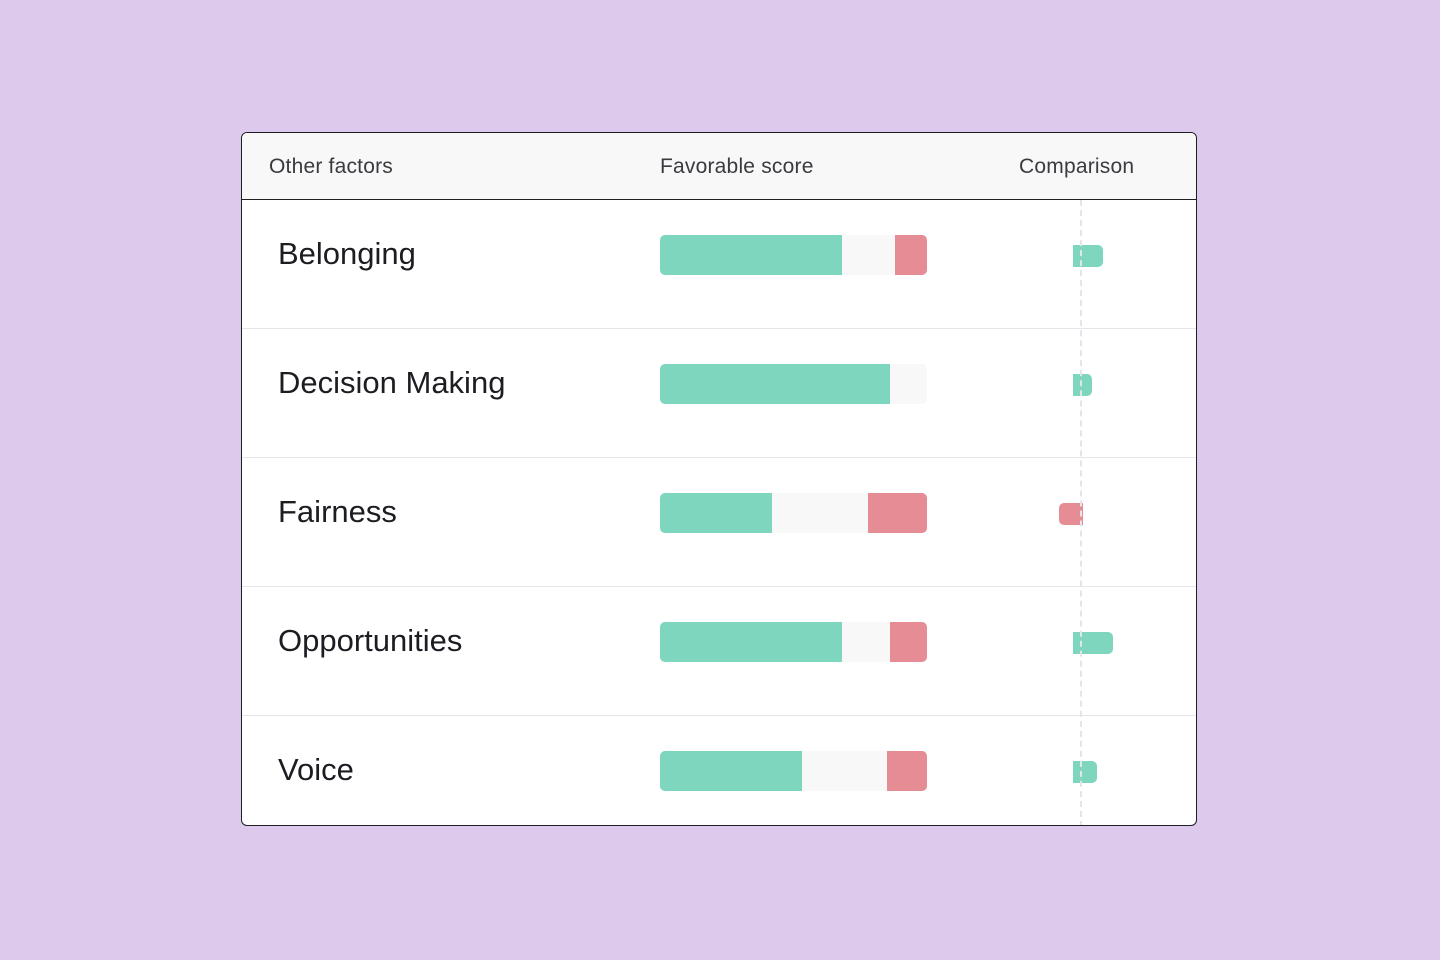 The image size is (1440, 960). What do you see at coordinates (1071, 514) in the screenshot?
I see `comparison-negative-bar` at bounding box center [1071, 514].